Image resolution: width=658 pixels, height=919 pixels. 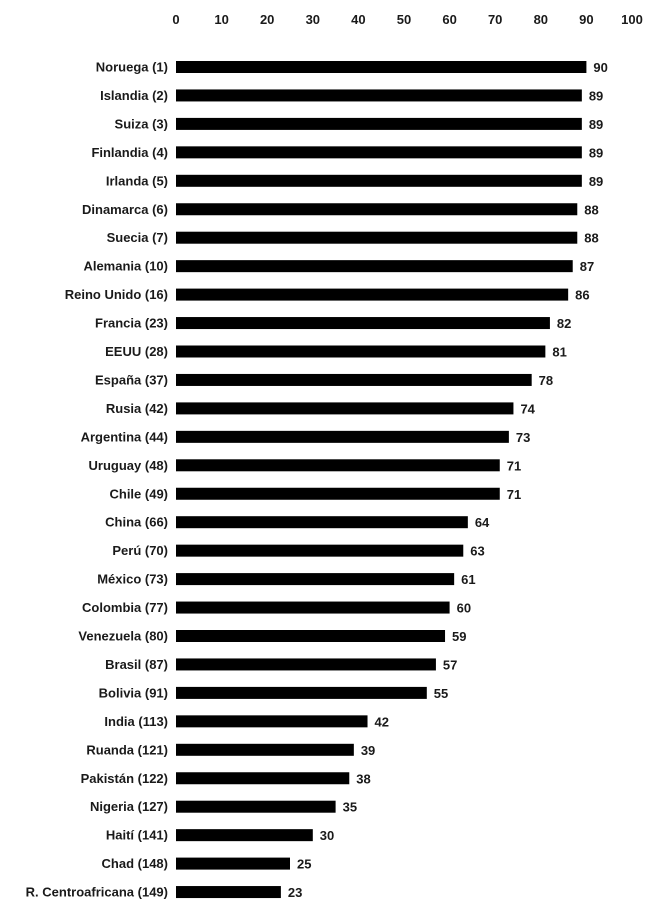 I want to click on x-tick-label-70: 70, so click(x=495, y=19).